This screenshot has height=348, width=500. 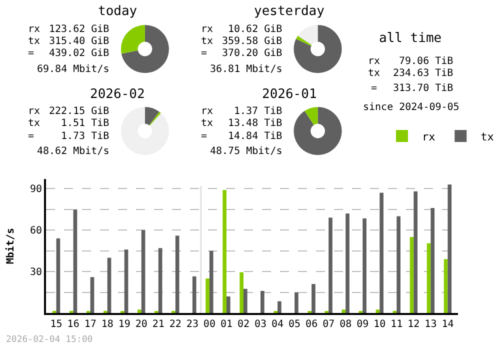 What do you see at coordinates (73, 324) in the screenshot?
I see `x-tick-label: 16` at bounding box center [73, 324].